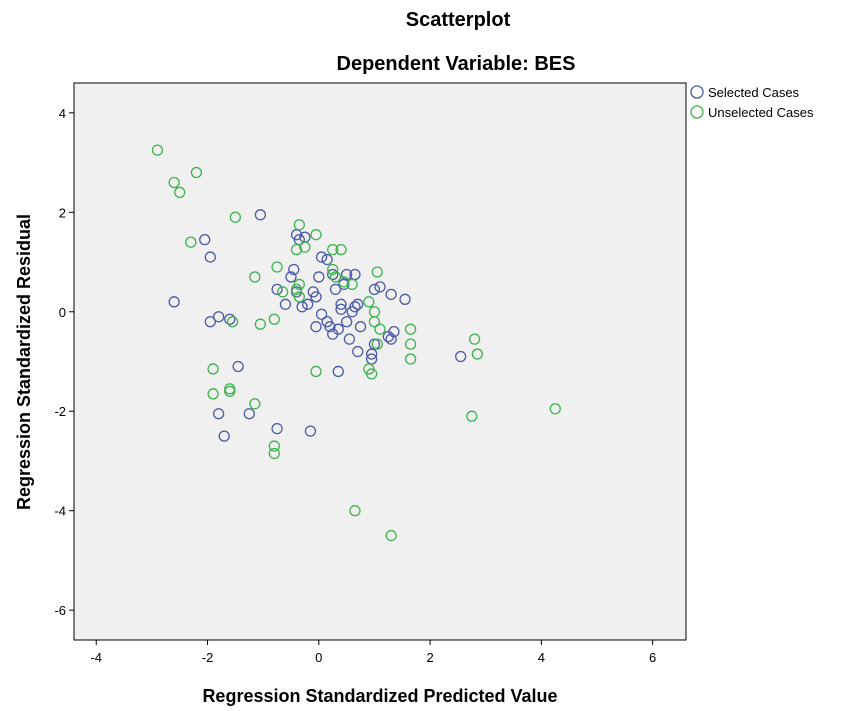 Image resolution: width=843 pixels, height=711 pixels. What do you see at coordinates (62, 212) in the screenshot?
I see `y-tick-label: 2` at bounding box center [62, 212].